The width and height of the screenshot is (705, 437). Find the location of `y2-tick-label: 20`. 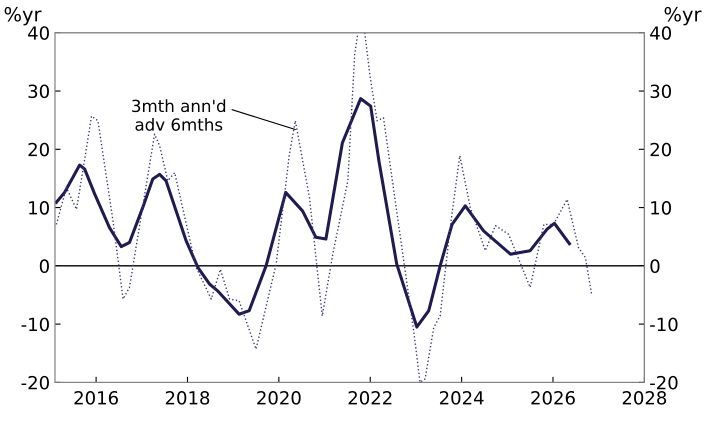

y2-tick-label: 20 is located at coordinates (661, 149).